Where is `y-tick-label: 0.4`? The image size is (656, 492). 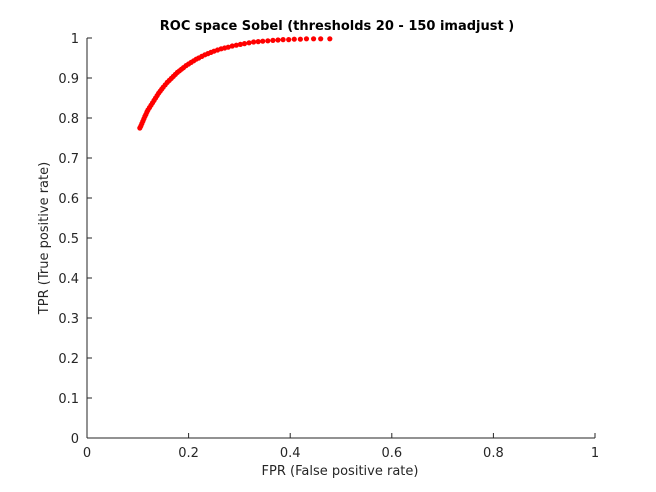 y-tick-label: 0.4 is located at coordinates (68, 279).